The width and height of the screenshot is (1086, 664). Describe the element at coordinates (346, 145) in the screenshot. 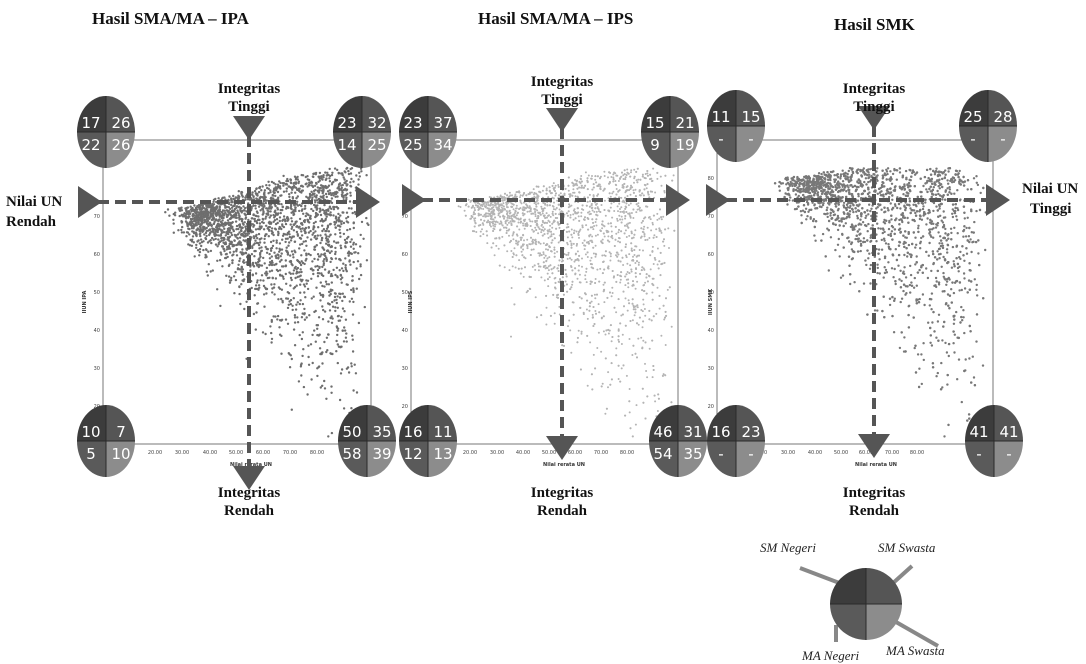

I see `quadrant-value: 14` at that location.